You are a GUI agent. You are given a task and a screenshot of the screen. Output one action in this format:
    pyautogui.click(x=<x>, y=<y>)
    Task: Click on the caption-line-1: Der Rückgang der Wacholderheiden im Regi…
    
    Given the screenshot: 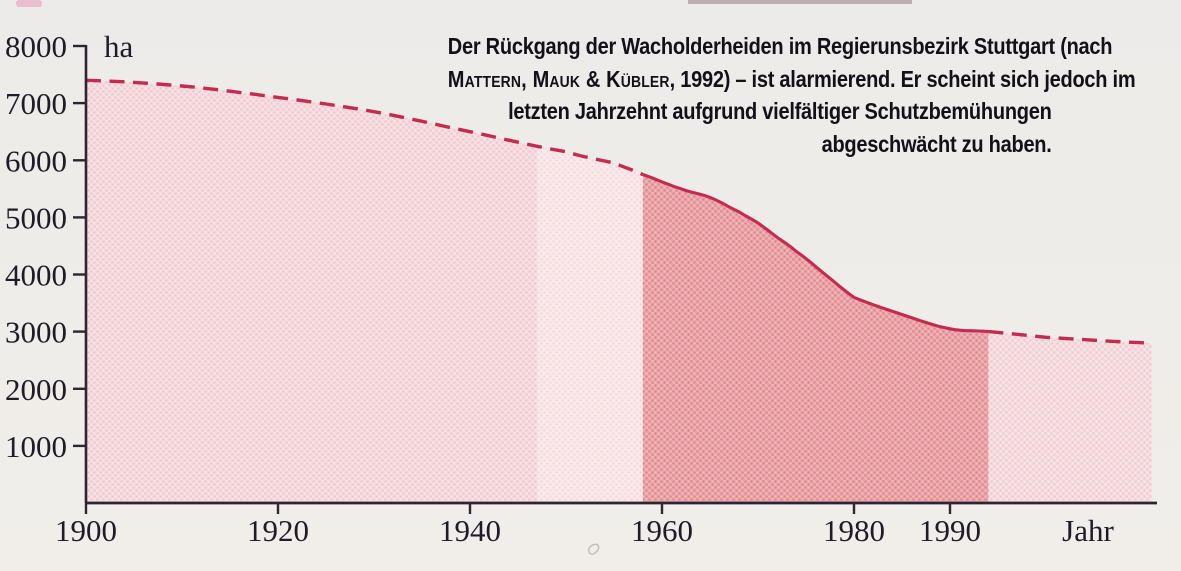 What is the action you would take?
    pyautogui.click(x=780, y=46)
    